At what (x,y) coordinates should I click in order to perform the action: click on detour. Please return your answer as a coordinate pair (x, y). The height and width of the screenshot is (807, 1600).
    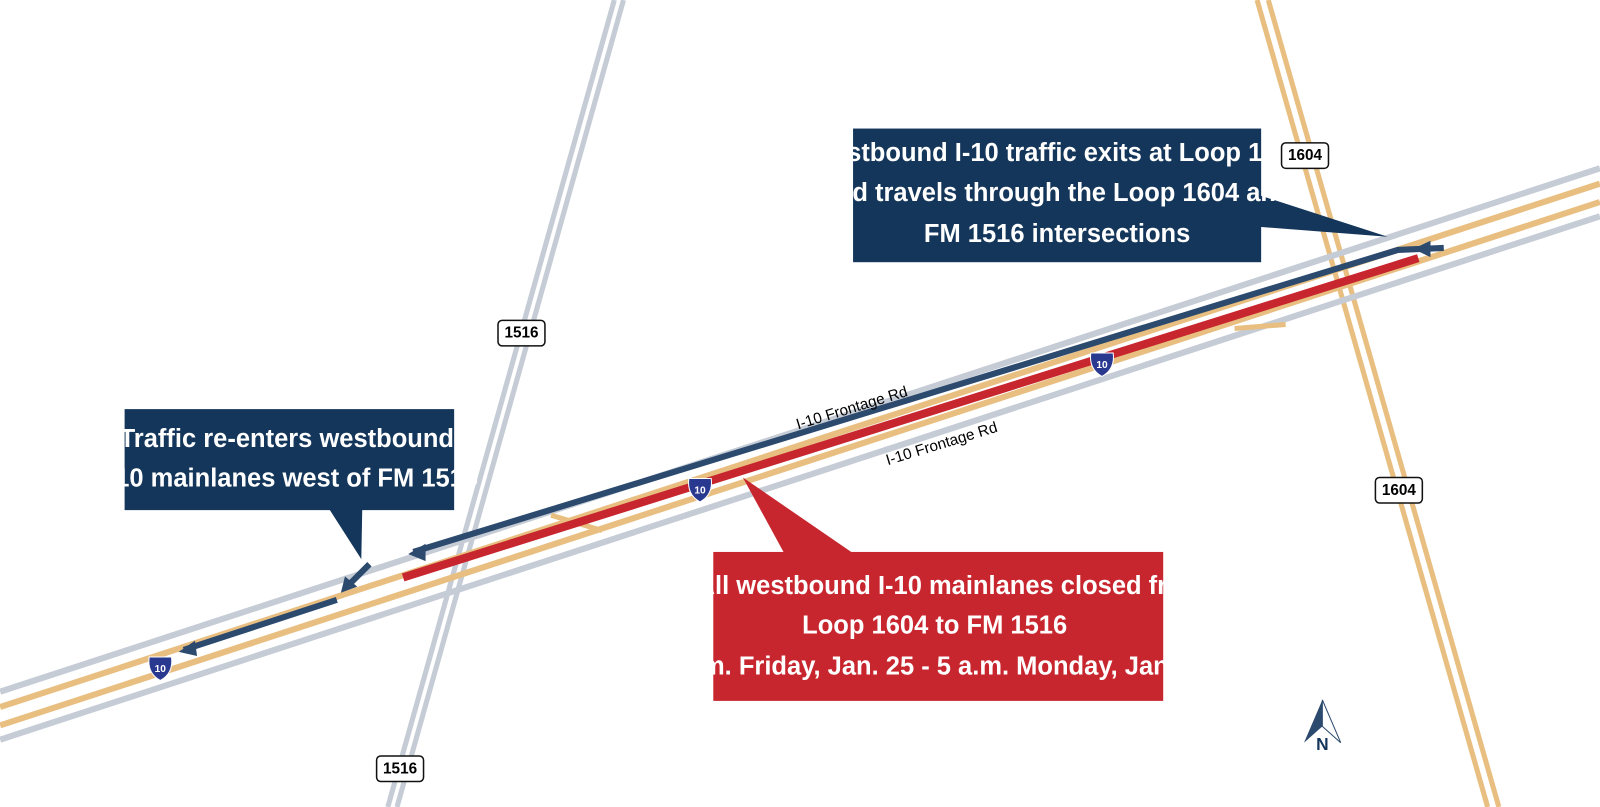
    Looking at the image, I should click on (260, 624).